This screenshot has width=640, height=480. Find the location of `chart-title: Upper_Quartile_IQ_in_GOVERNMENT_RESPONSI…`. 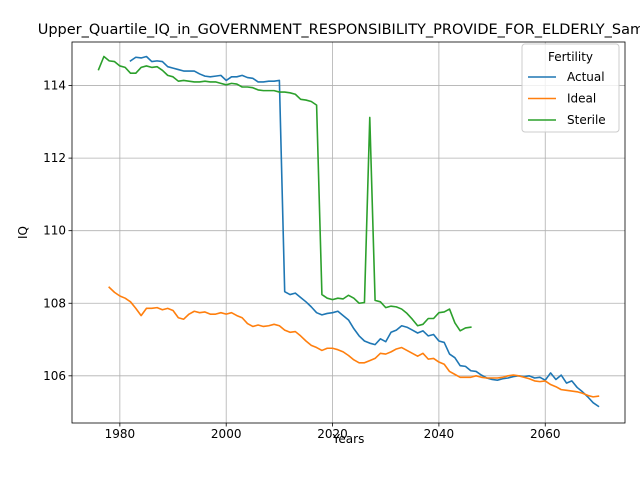

chart-title: Upper_Quartile_IQ_in_GOVERNMENT_RESPONSI… is located at coordinates (339, 30).